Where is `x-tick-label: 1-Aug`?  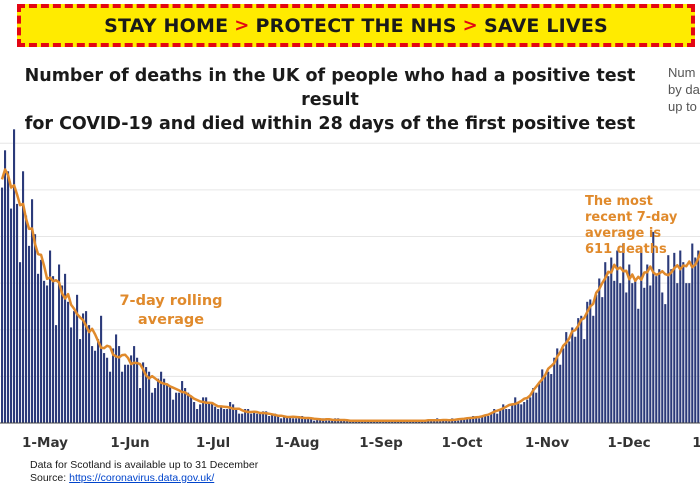 x-tick-label: 1-Aug is located at coordinates (297, 443).